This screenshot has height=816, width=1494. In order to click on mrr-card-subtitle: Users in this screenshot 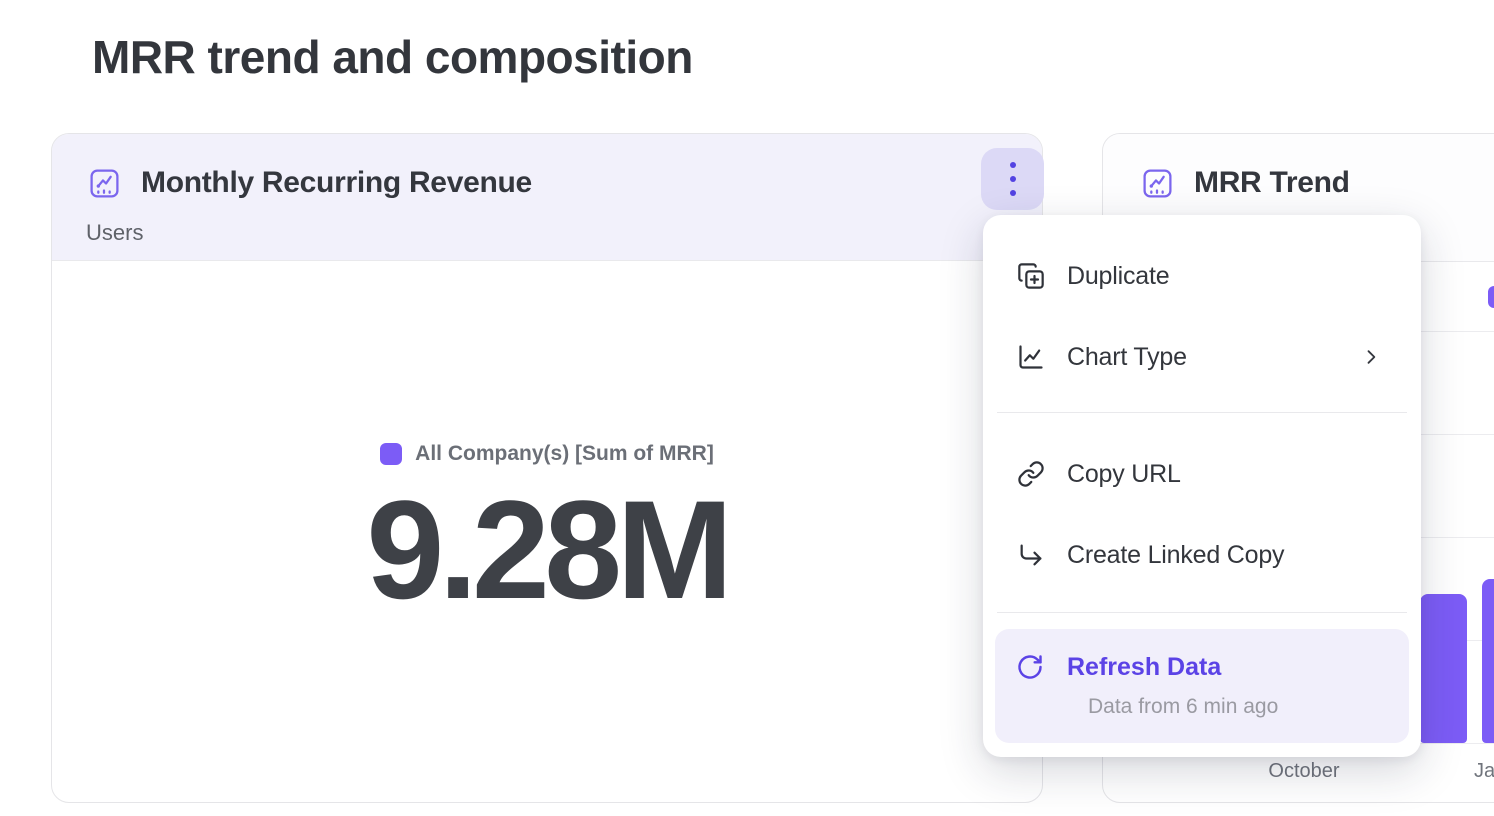, I will do `click(115, 232)`.